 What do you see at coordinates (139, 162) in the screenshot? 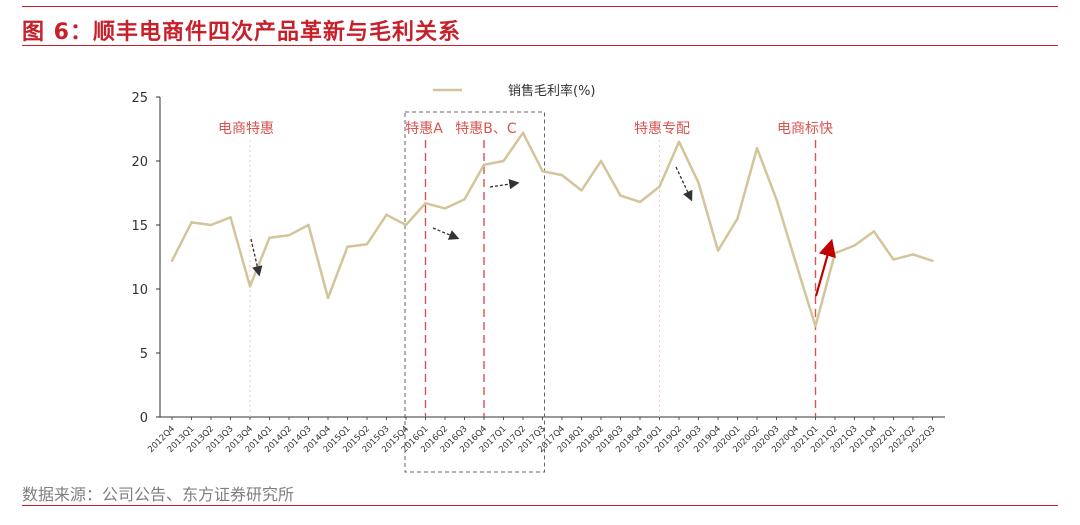
I see `y-tick-label: 20` at bounding box center [139, 162].